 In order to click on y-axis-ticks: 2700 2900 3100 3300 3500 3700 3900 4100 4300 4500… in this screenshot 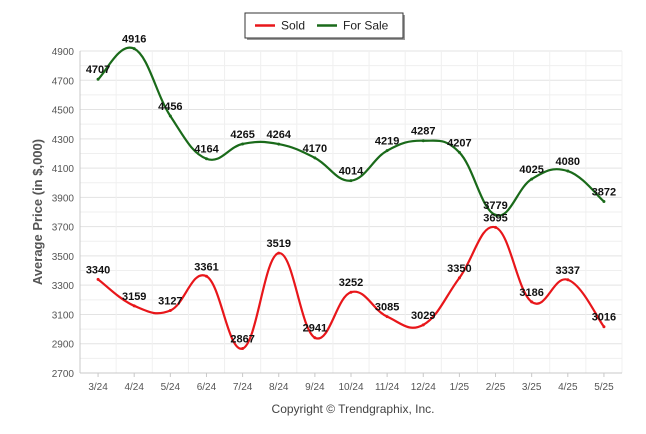, I will do `click(63, 213)`.